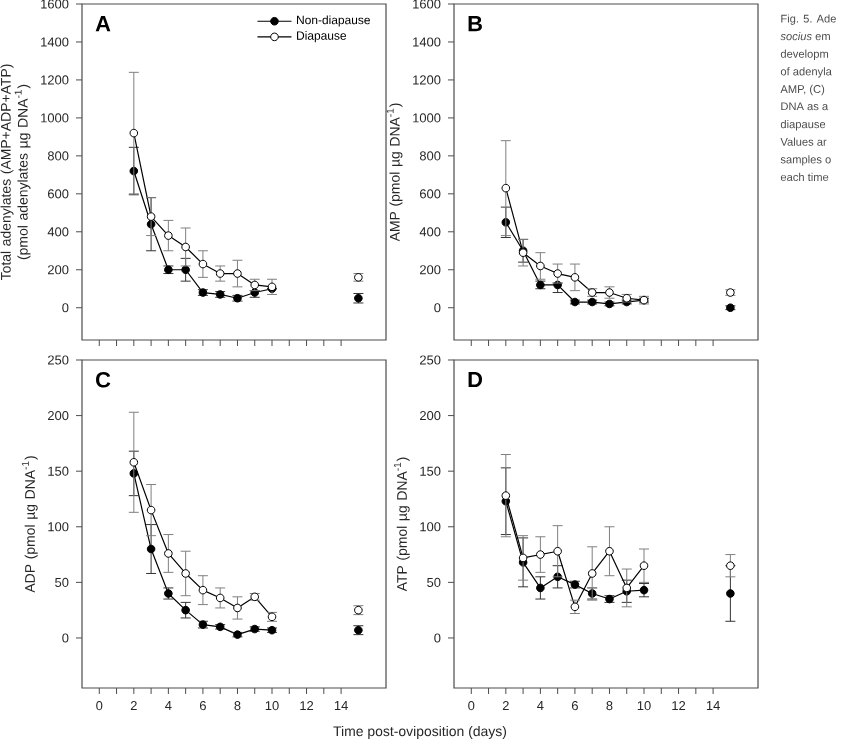  What do you see at coordinates (475, 24) in the screenshot?
I see `chart-title: B` at bounding box center [475, 24].